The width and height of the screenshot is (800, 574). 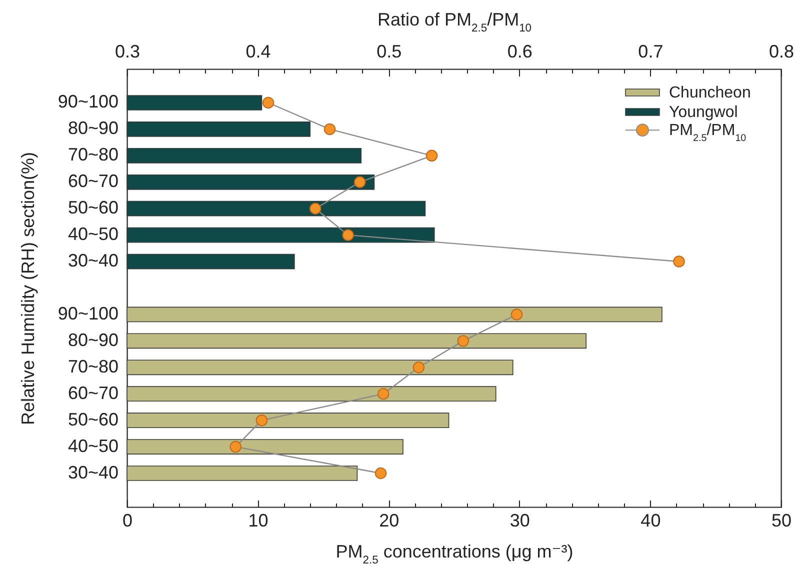 I want to click on x-tick-label: 10, so click(x=258, y=520).